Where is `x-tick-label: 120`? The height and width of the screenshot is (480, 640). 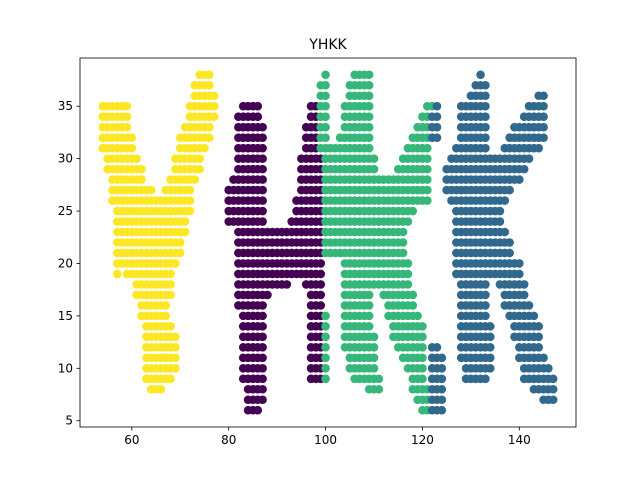
x-tick-label: 120 is located at coordinates (422, 440).